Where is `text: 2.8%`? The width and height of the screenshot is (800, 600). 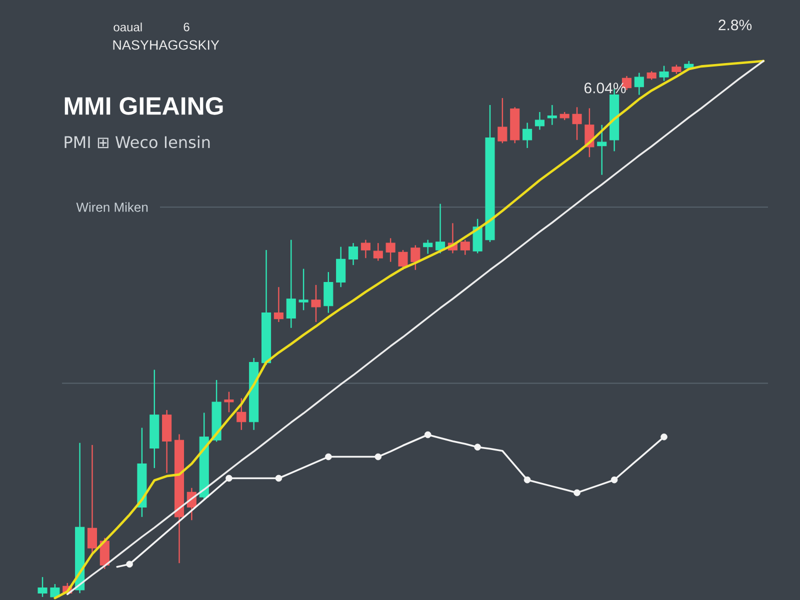
text: 2.8% is located at coordinates (735, 25).